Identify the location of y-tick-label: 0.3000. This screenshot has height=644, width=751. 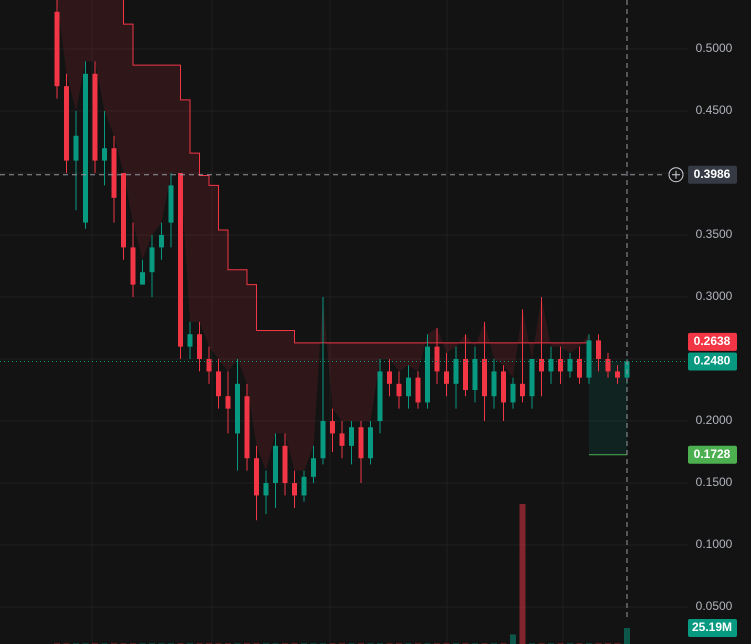
(714, 296).